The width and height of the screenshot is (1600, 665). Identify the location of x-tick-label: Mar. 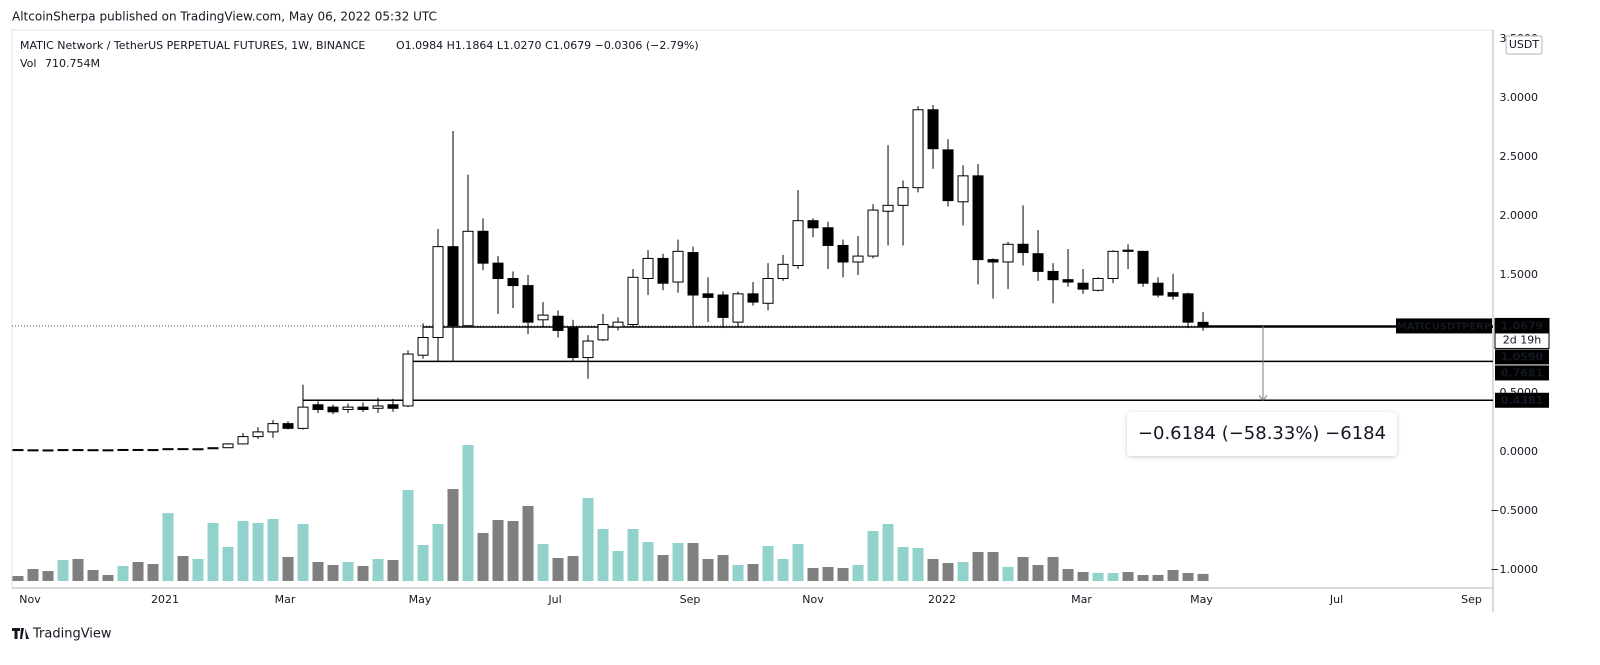
(1081, 599).